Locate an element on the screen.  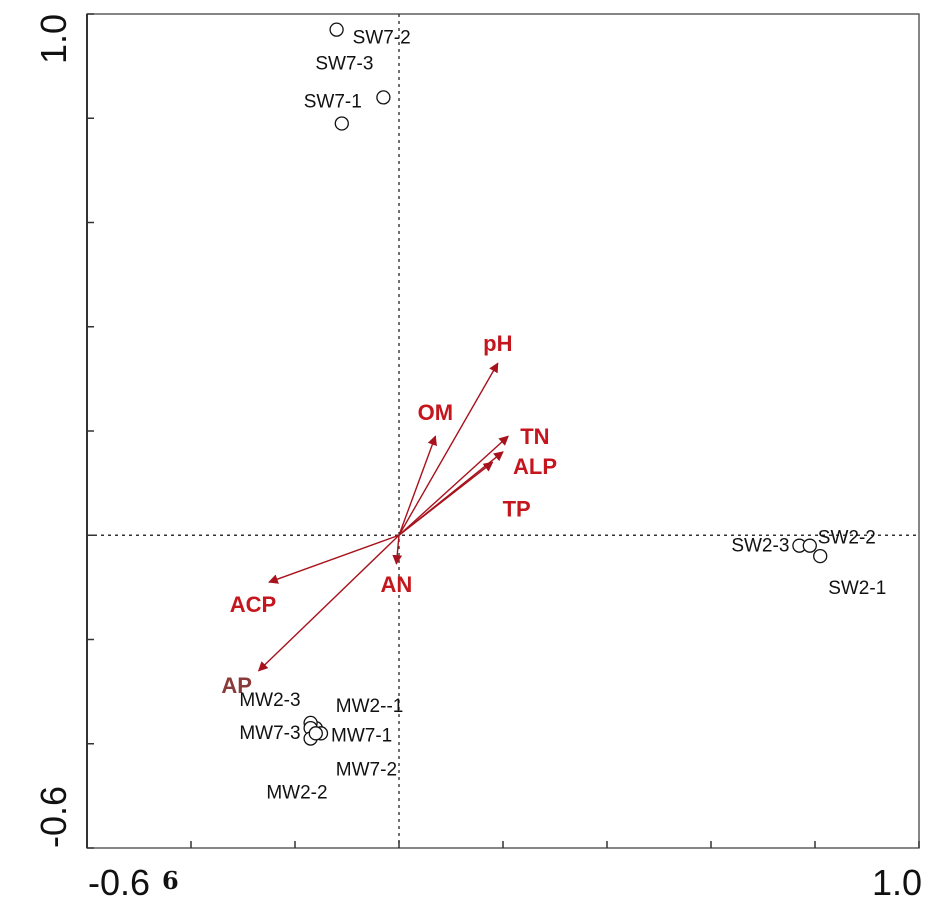
sample-label-sw2-1: SW2-1 is located at coordinates (857, 588).